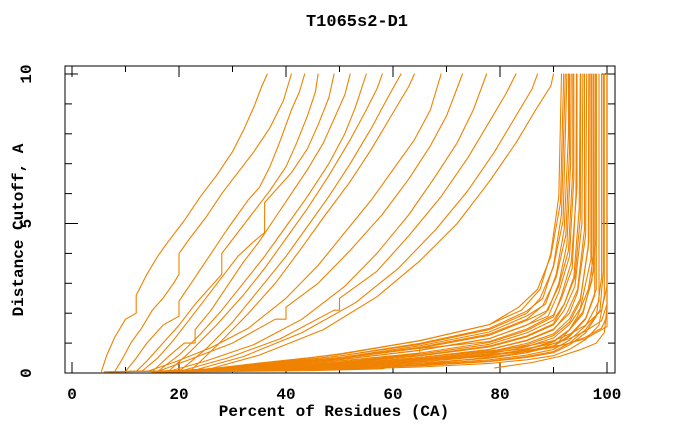 This screenshot has width=680, height=440. I want to click on x-axis-title: Percent of Residues (CA), so click(334, 412).